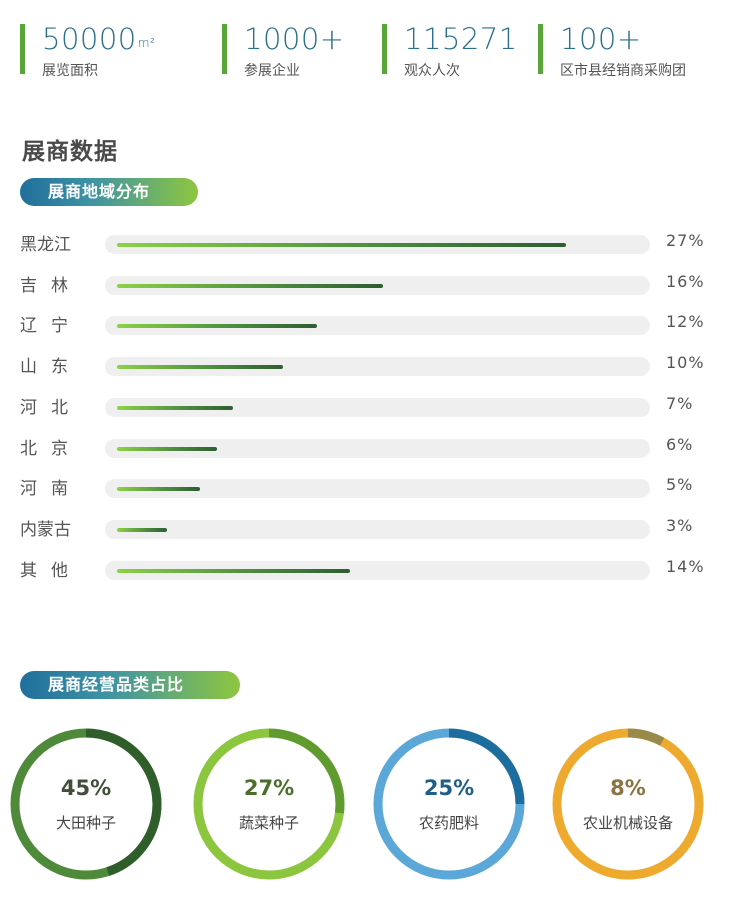  What do you see at coordinates (99, 39) in the screenshot?
I see `stat-value: 50000m²` at bounding box center [99, 39].